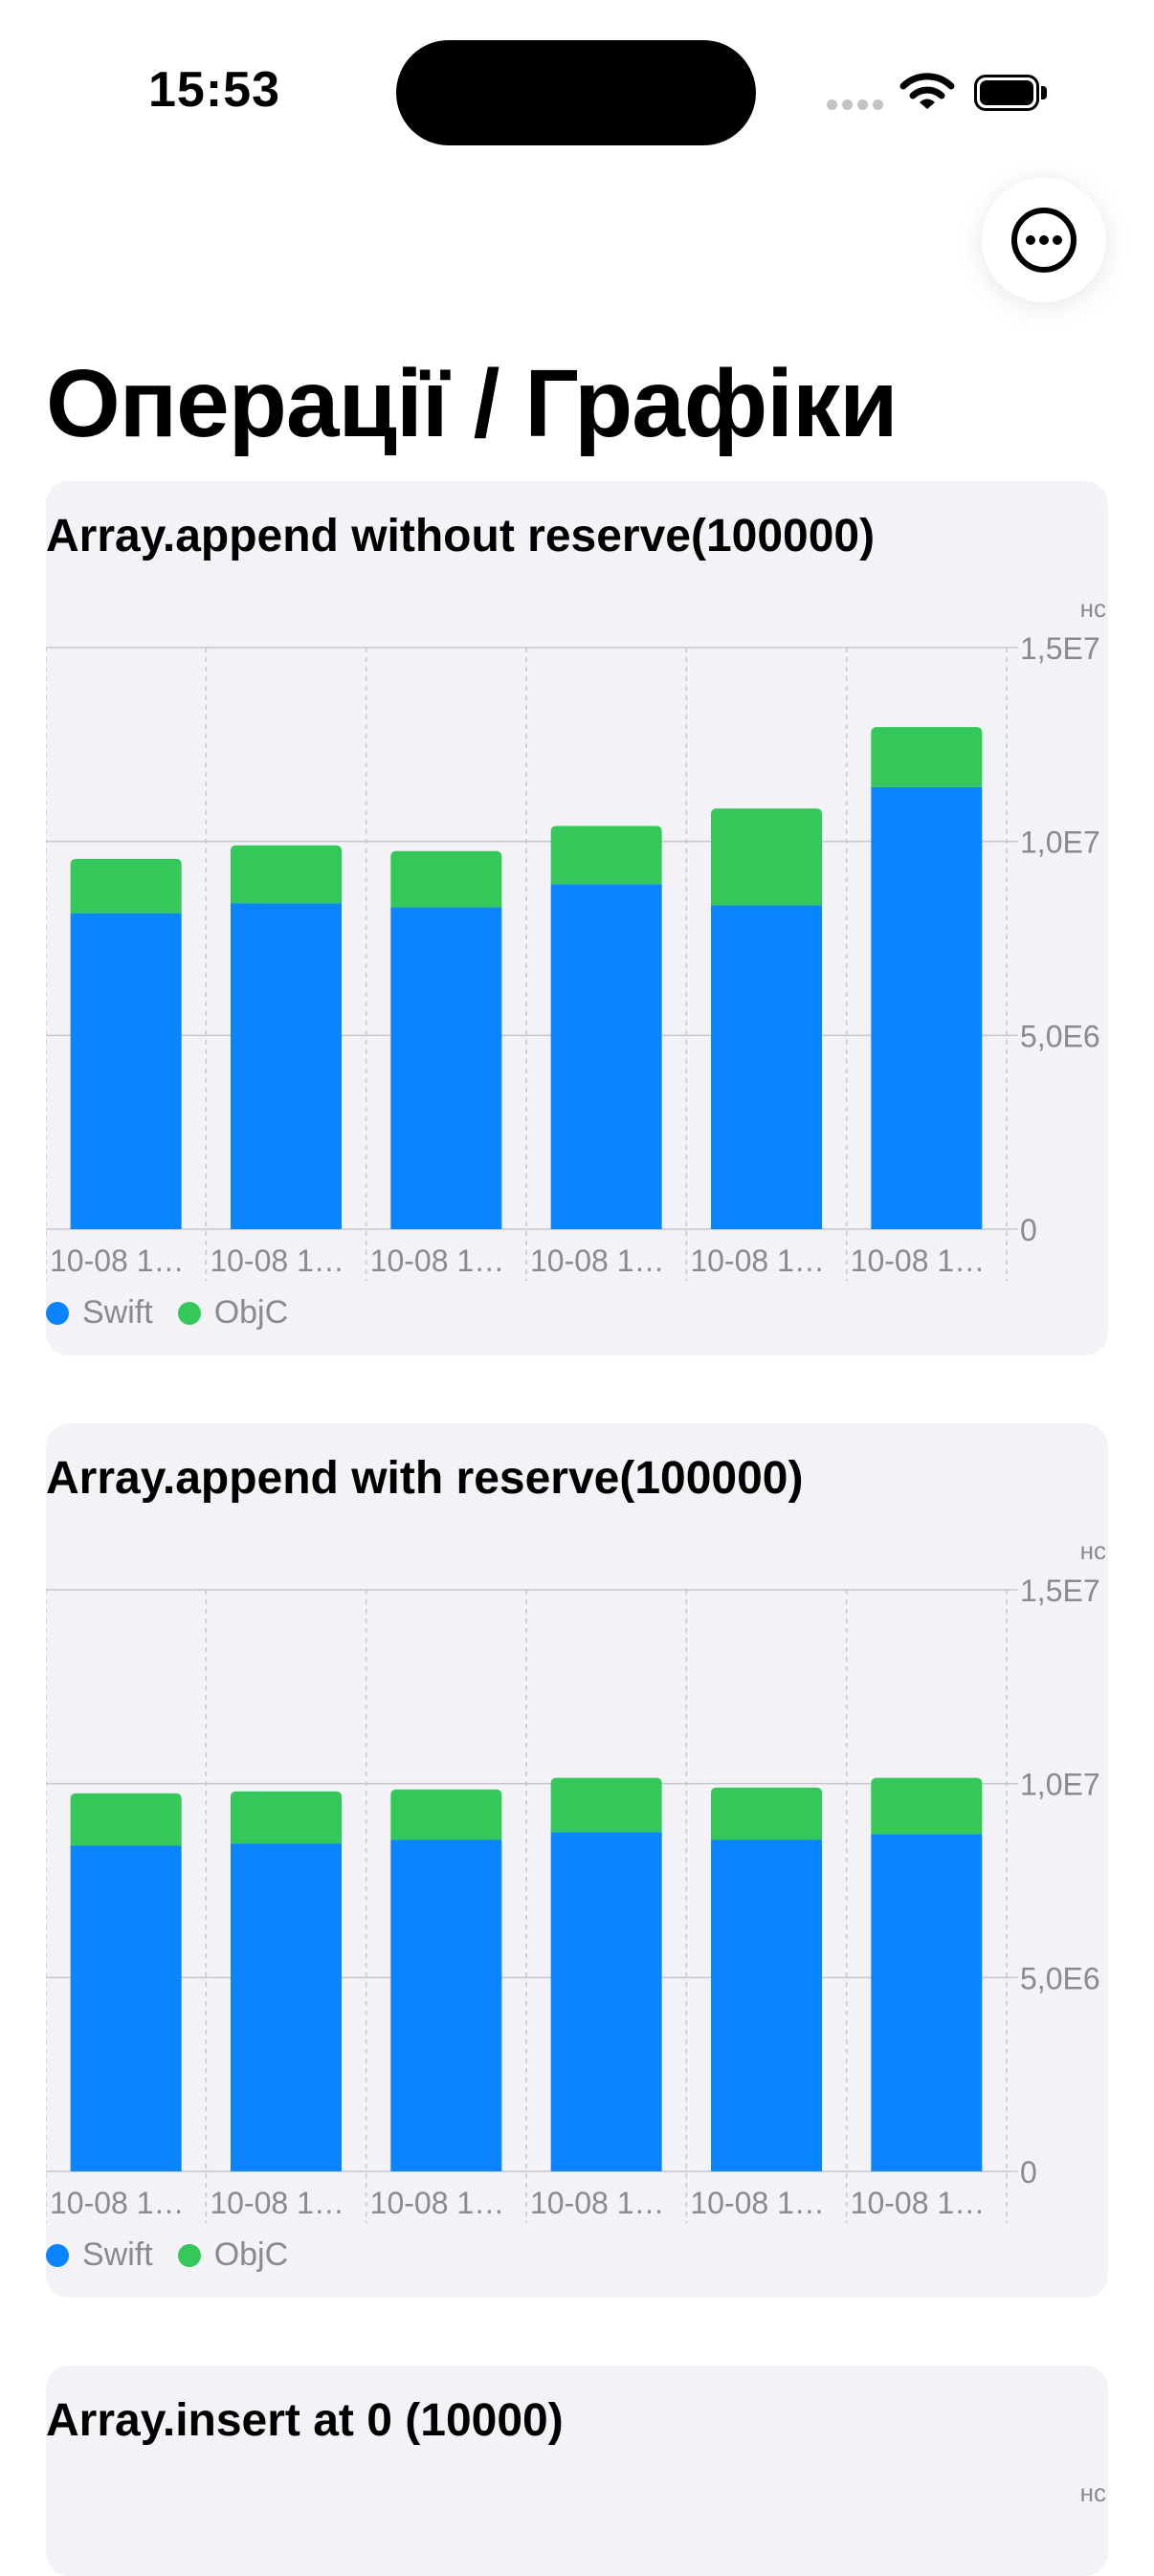 This screenshot has width=1154, height=2576. Describe the element at coordinates (473, 403) in the screenshot. I see `page-title: Операції / Графіки` at that location.